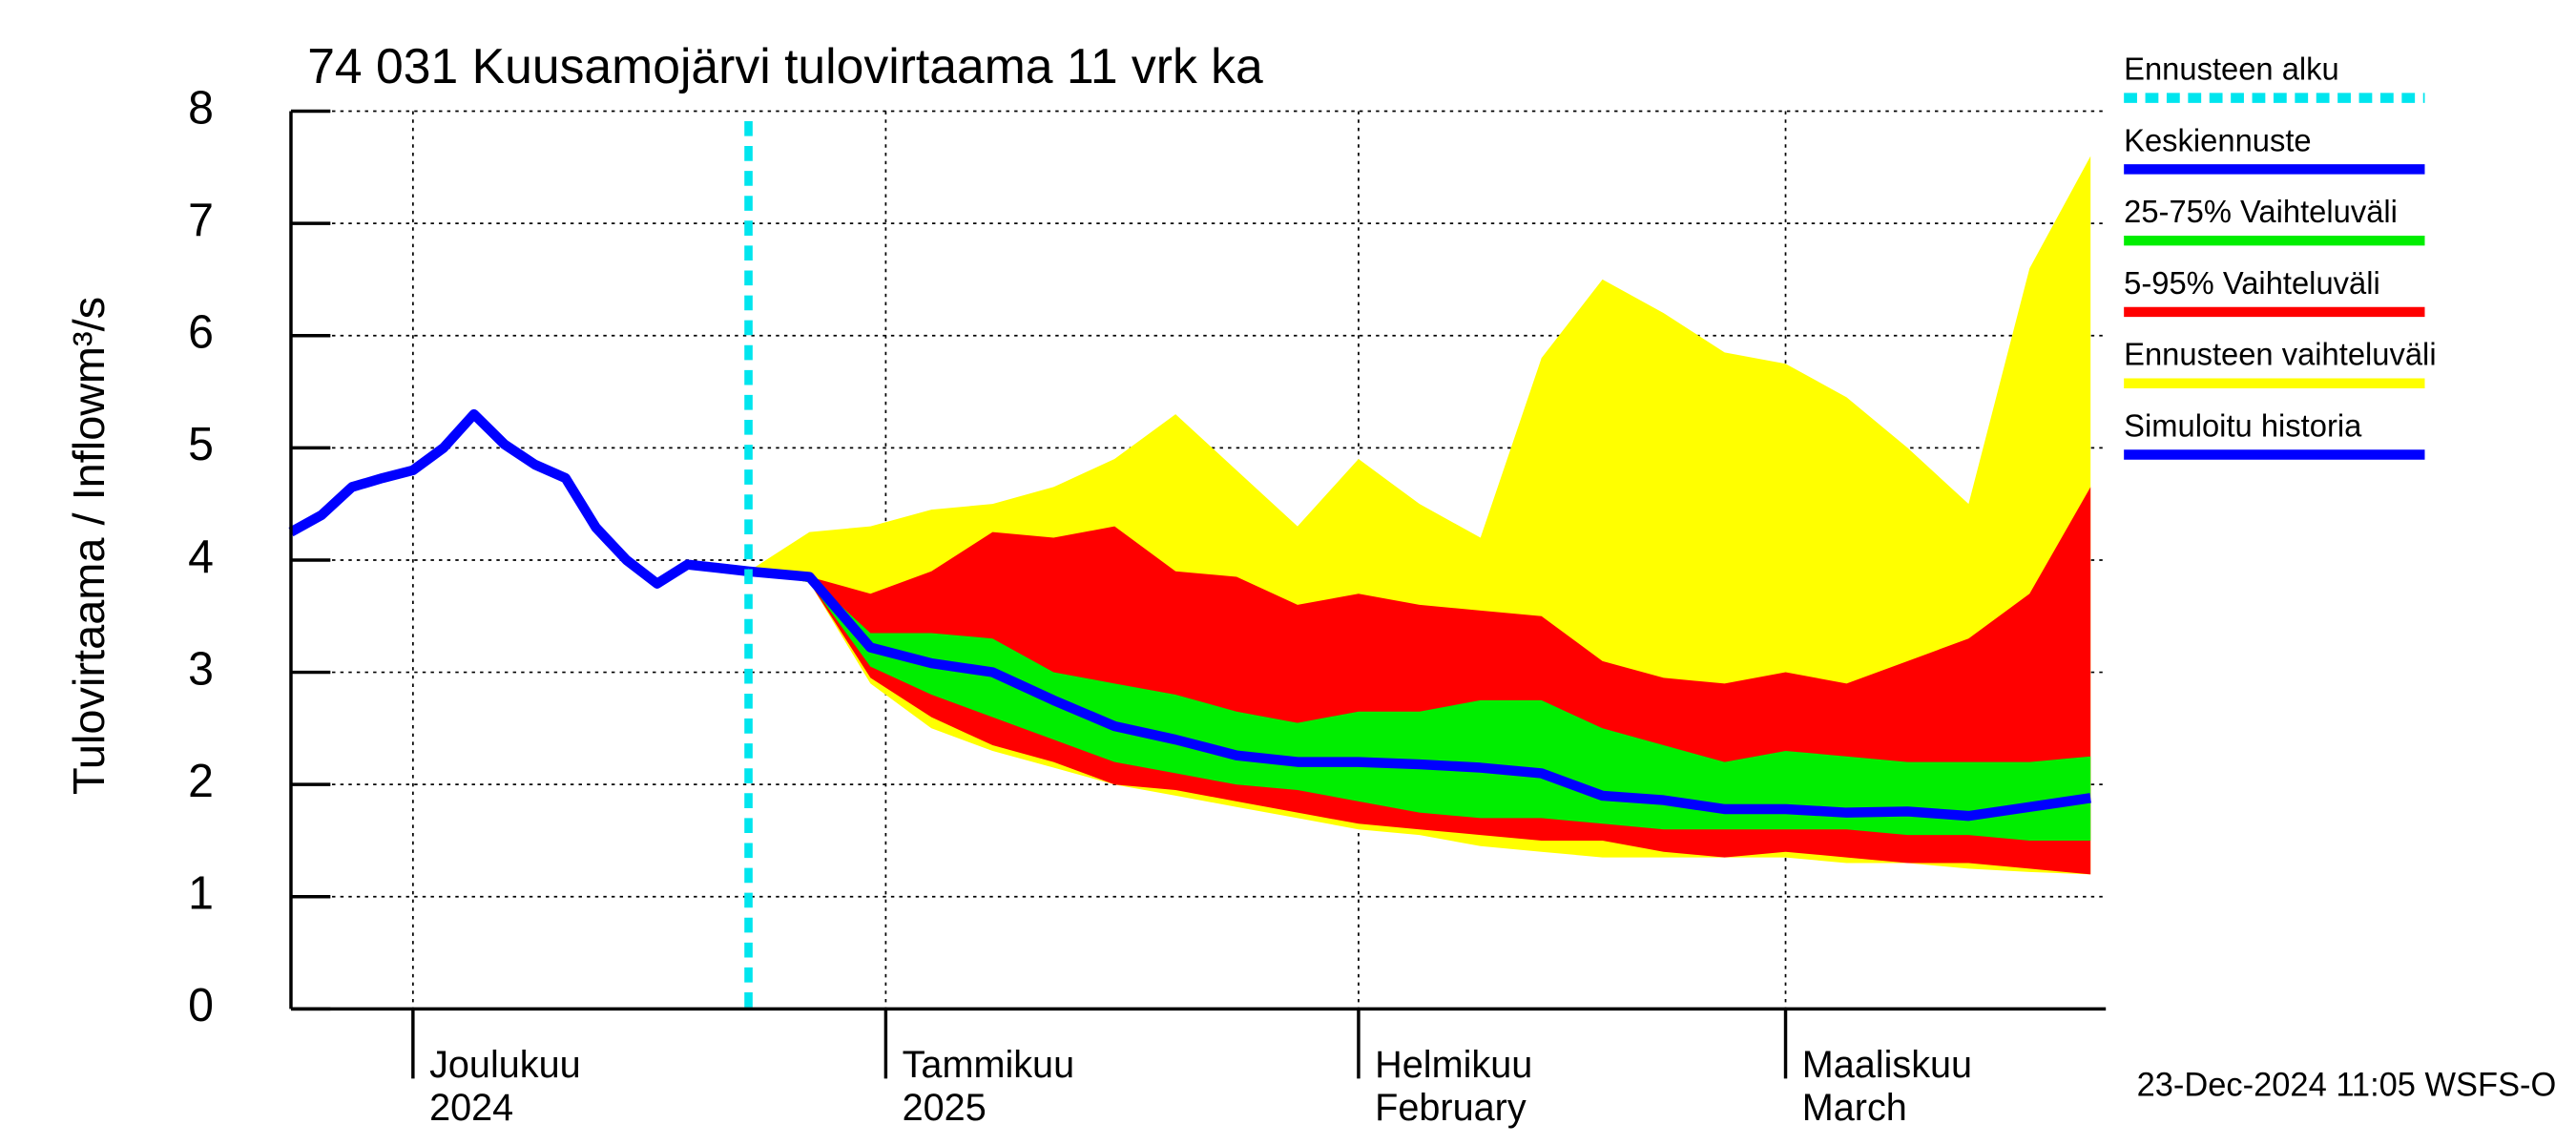 The width and height of the screenshot is (2576, 1145). Describe the element at coordinates (2217, 139) in the screenshot. I see `legend-label: Keskiennuste` at that location.